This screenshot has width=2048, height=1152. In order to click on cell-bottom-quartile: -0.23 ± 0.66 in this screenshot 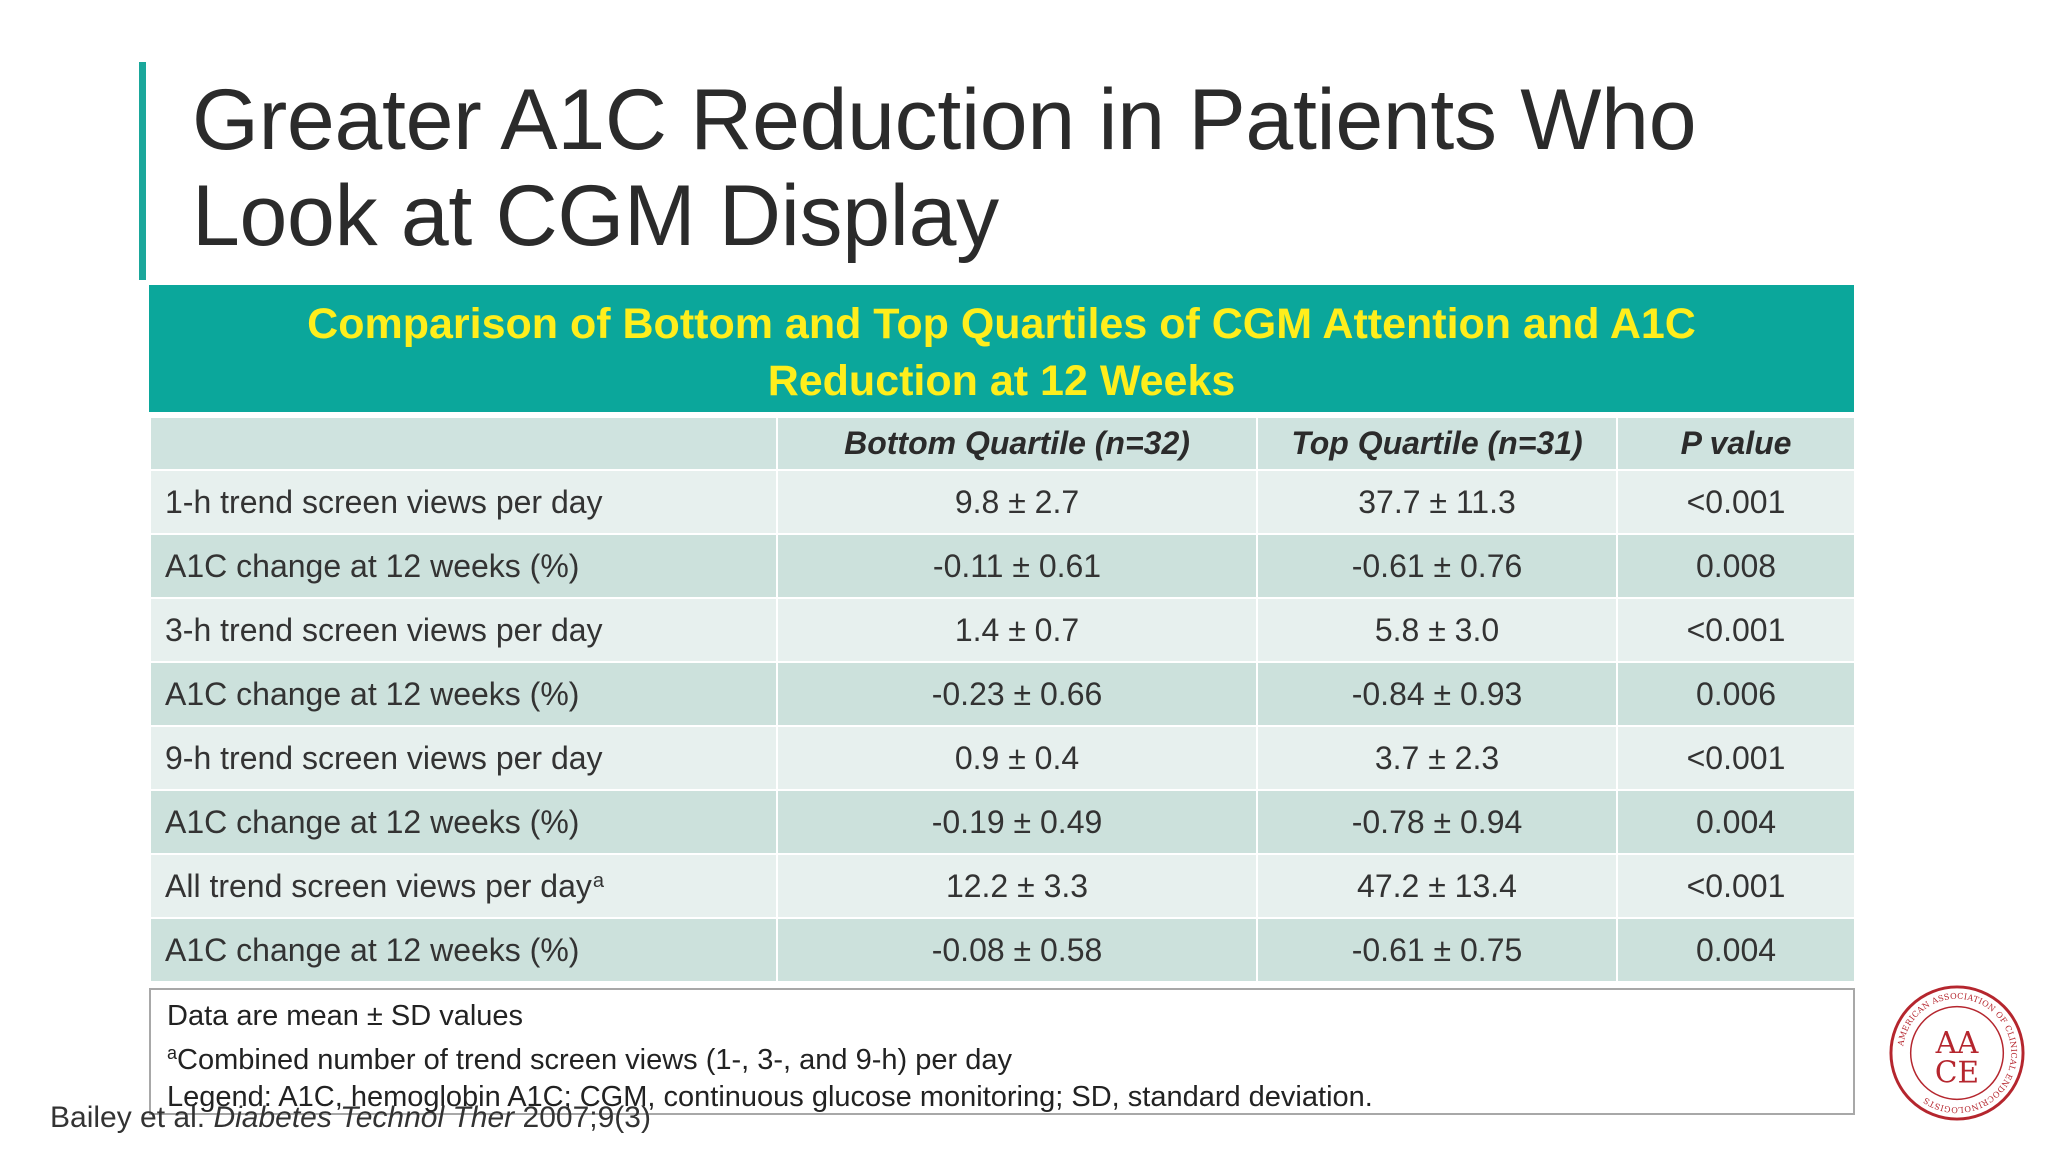, I will do `click(1017, 694)`.